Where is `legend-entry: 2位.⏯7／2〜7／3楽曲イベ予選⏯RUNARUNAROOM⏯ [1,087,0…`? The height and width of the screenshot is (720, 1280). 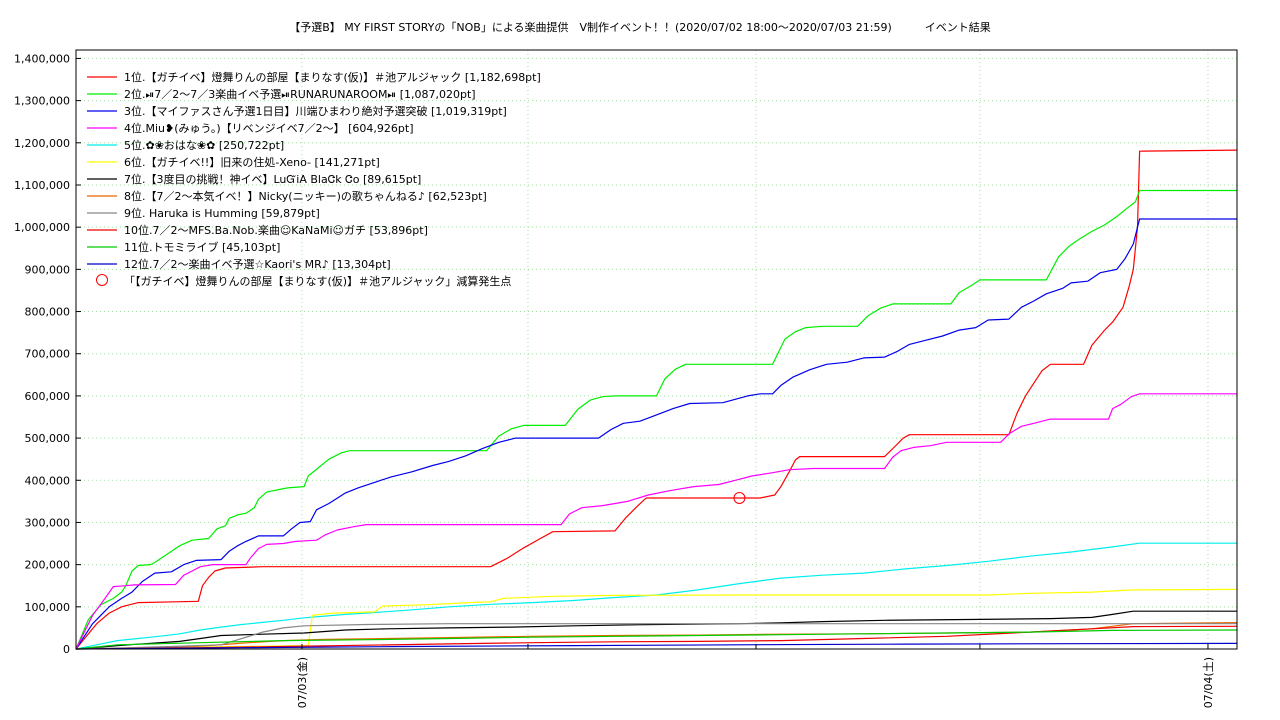 legend-entry: 2位.⏯7／2〜7／3楽曲イベ予選⏯RUNARUNAROOM⏯ [1,087,0… is located at coordinates (300, 94).